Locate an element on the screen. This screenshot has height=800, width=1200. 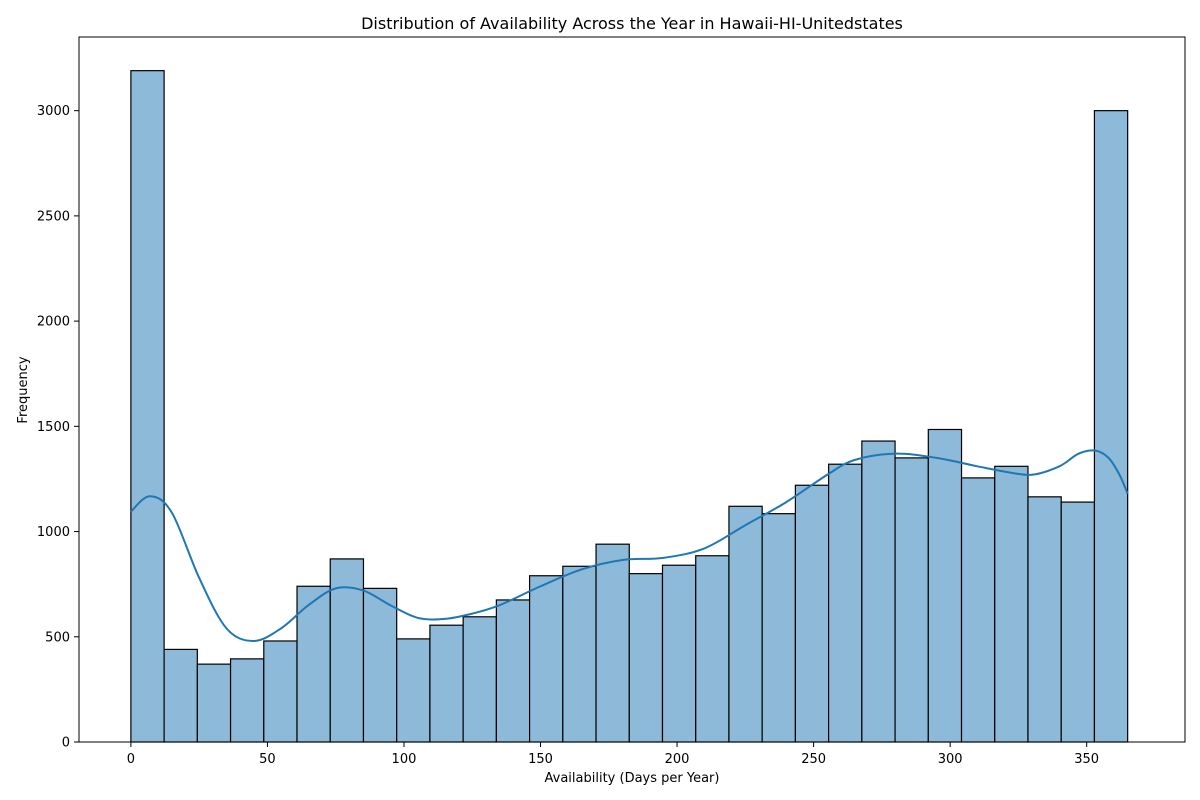
y-tick-label: 2500 is located at coordinates (53, 216).